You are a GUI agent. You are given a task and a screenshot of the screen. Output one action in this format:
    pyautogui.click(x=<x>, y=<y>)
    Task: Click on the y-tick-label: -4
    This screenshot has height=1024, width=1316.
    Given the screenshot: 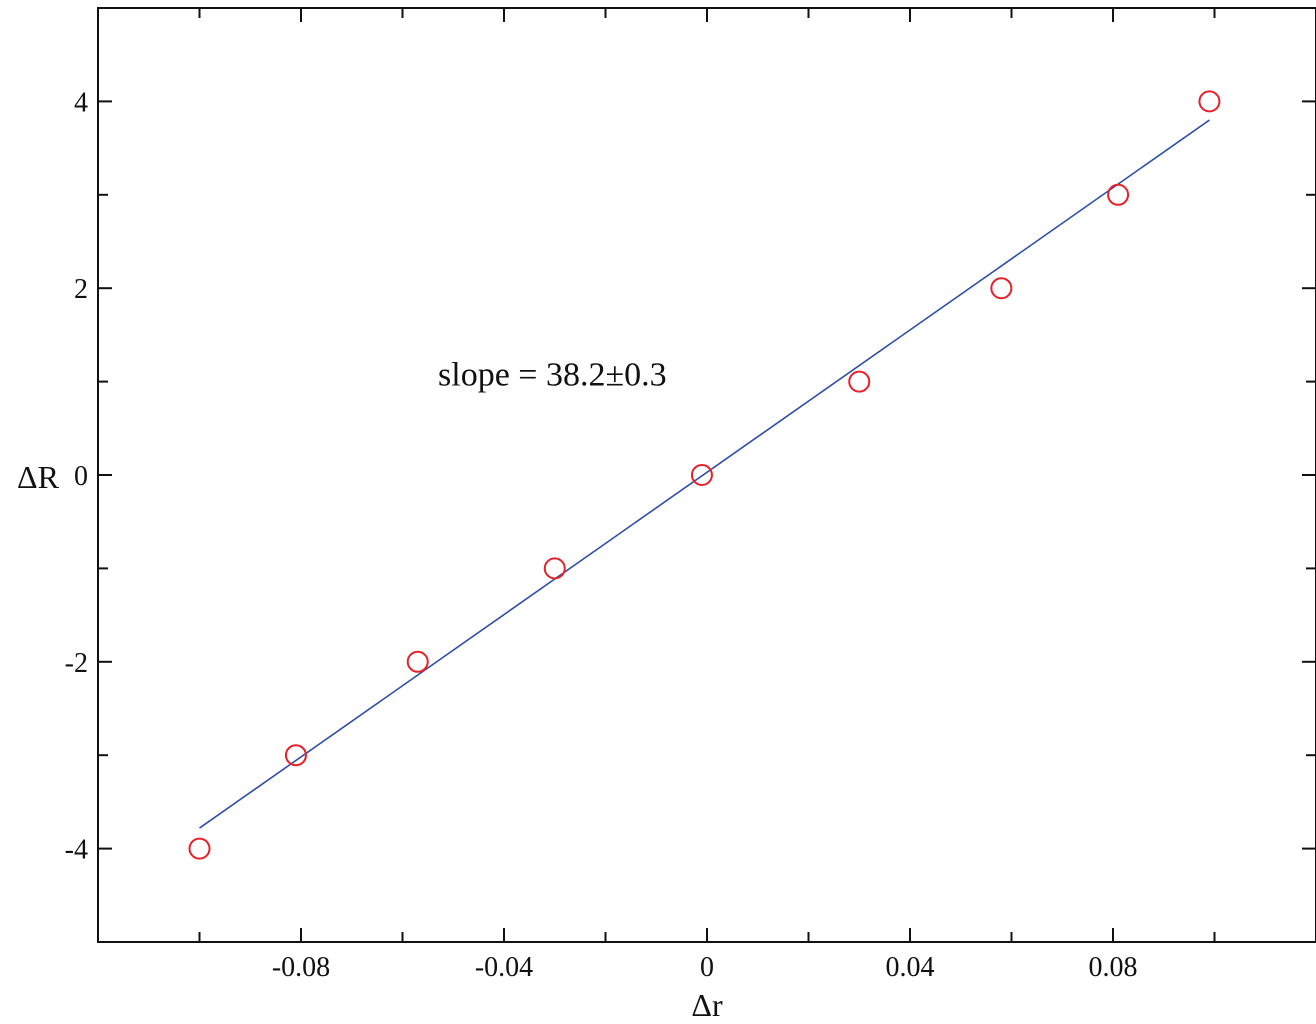 What is the action you would take?
    pyautogui.click(x=76, y=850)
    